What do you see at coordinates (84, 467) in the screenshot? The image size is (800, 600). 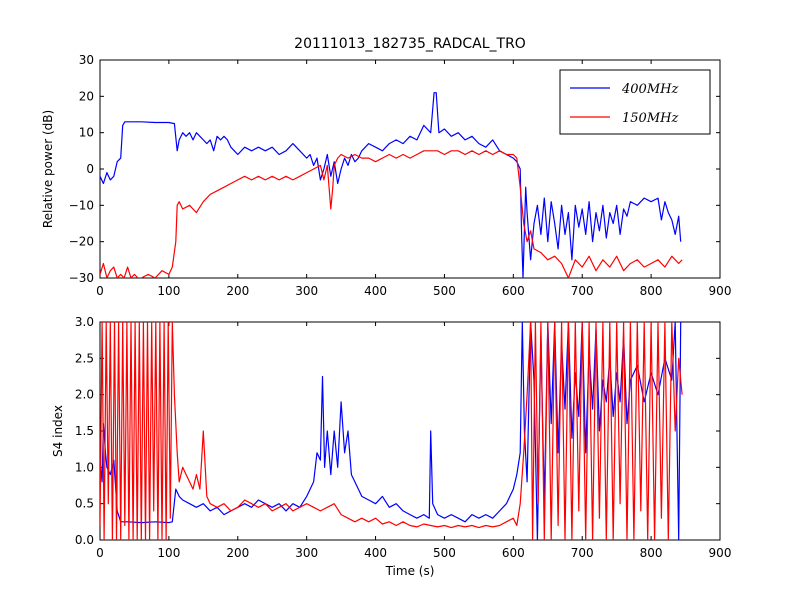 I see `s4-y-tick-label: 1.0` at bounding box center [84, 467].